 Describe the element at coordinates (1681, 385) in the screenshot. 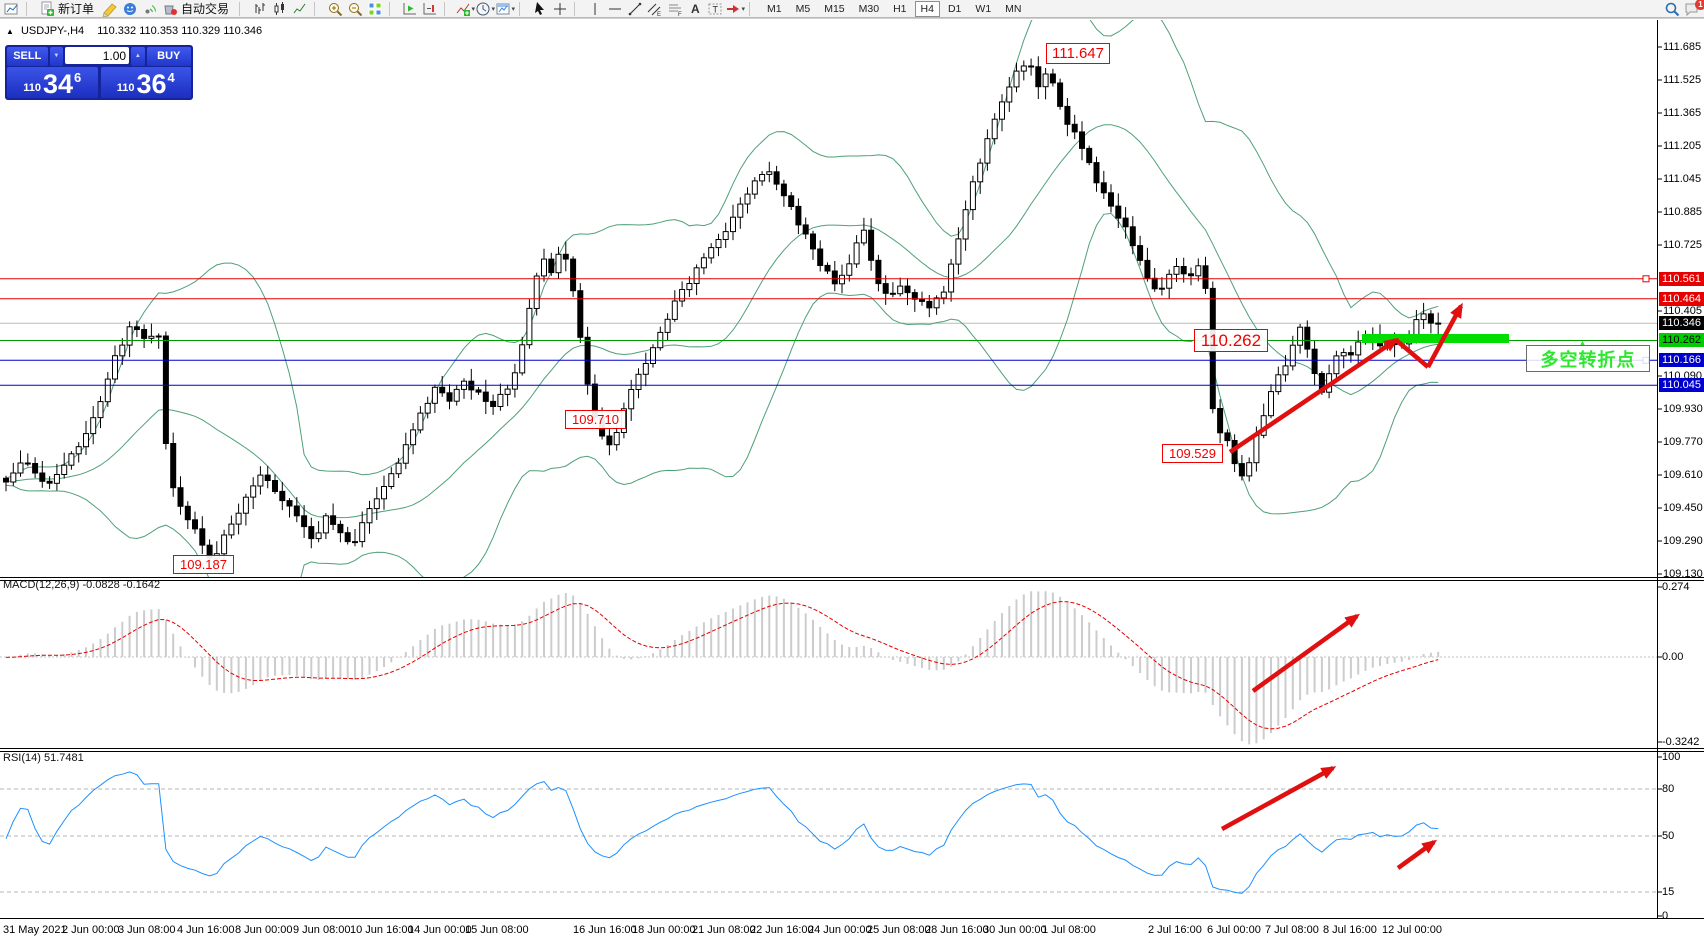

I see `price-axis-badge: 110.045` at that location.